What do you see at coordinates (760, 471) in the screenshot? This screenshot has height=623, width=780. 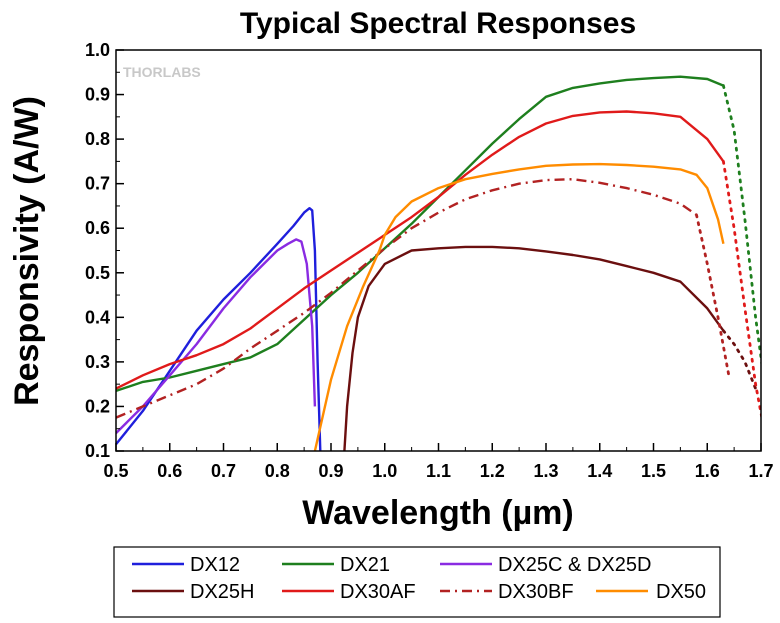 I see `x-tick-label: 1.7` at bounding box center [760, 471].